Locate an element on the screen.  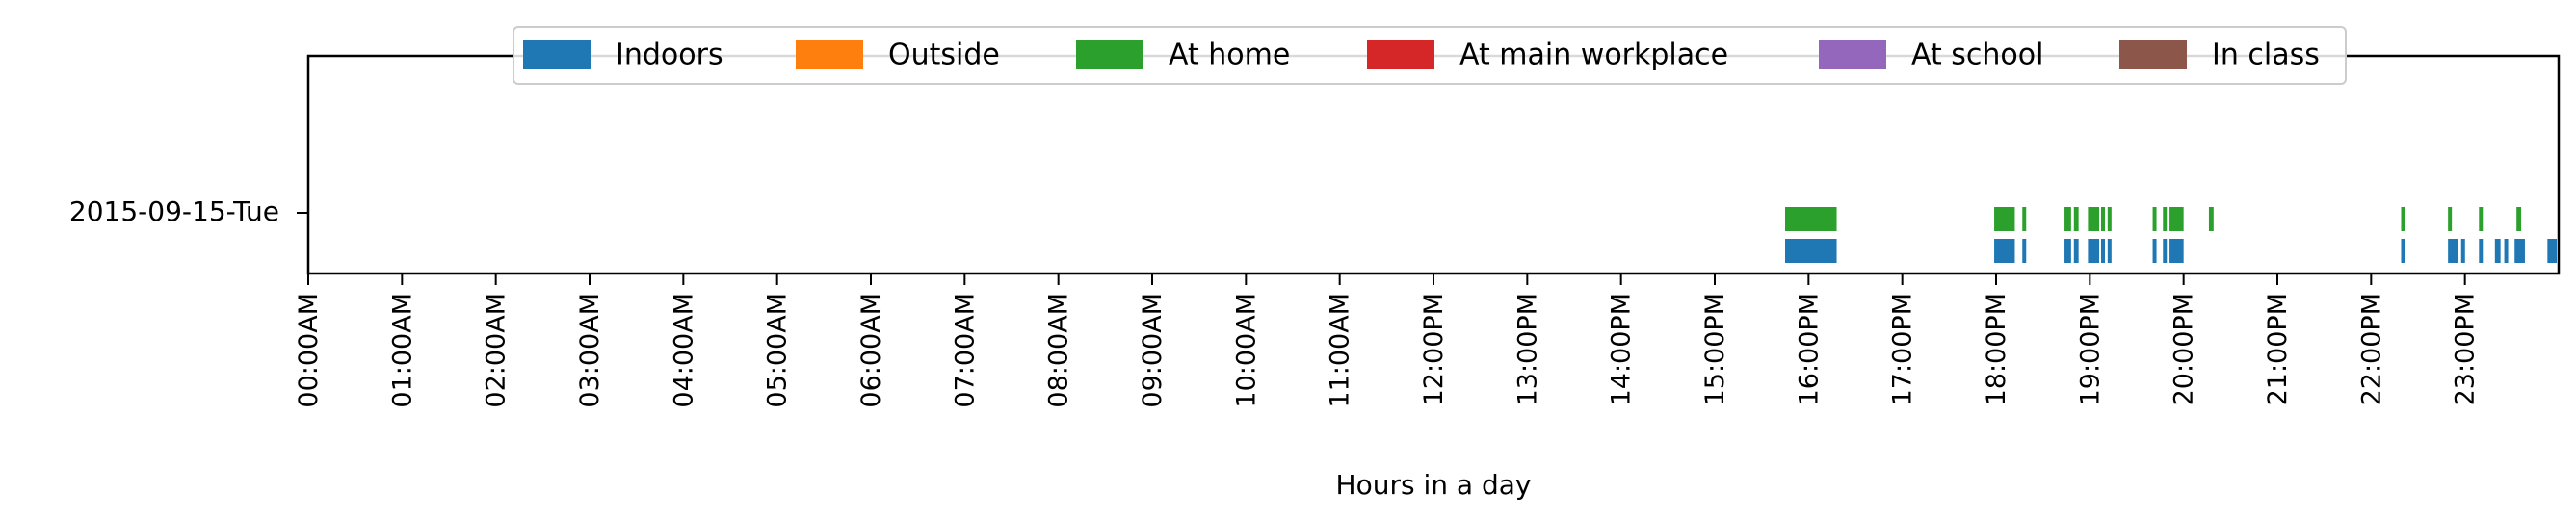
y-tick-label-day: 2015-09-15-Tue is located at coordinates (174, 211).